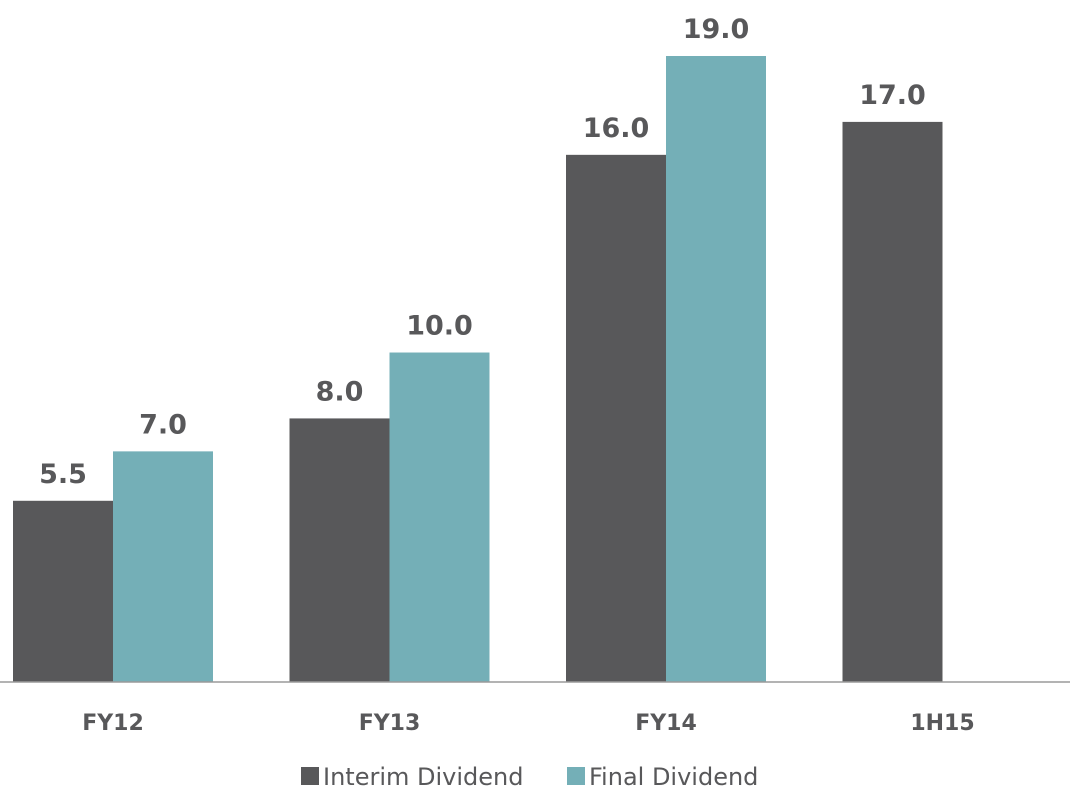 The width and height of the screenshot is (1070, 790). Describe the element at coordinates (616, 128) in the screenshot. I see `value-label-fy14-interim-dividend: 16.0` at that location.